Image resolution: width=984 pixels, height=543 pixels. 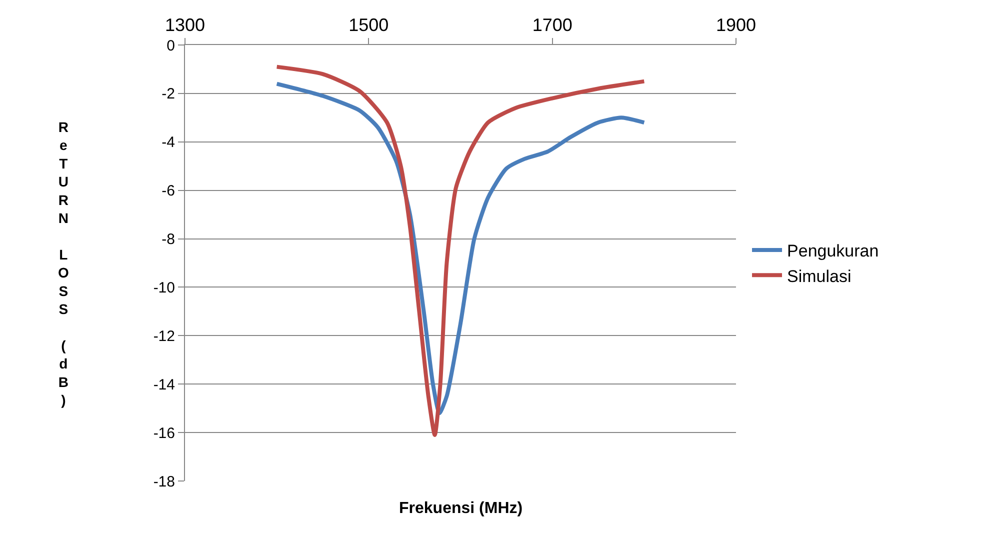 What do you see at coordinates (164, 433) in the screenshot?
I see `y-tick-label: -16` at bounding box center [164, 433].